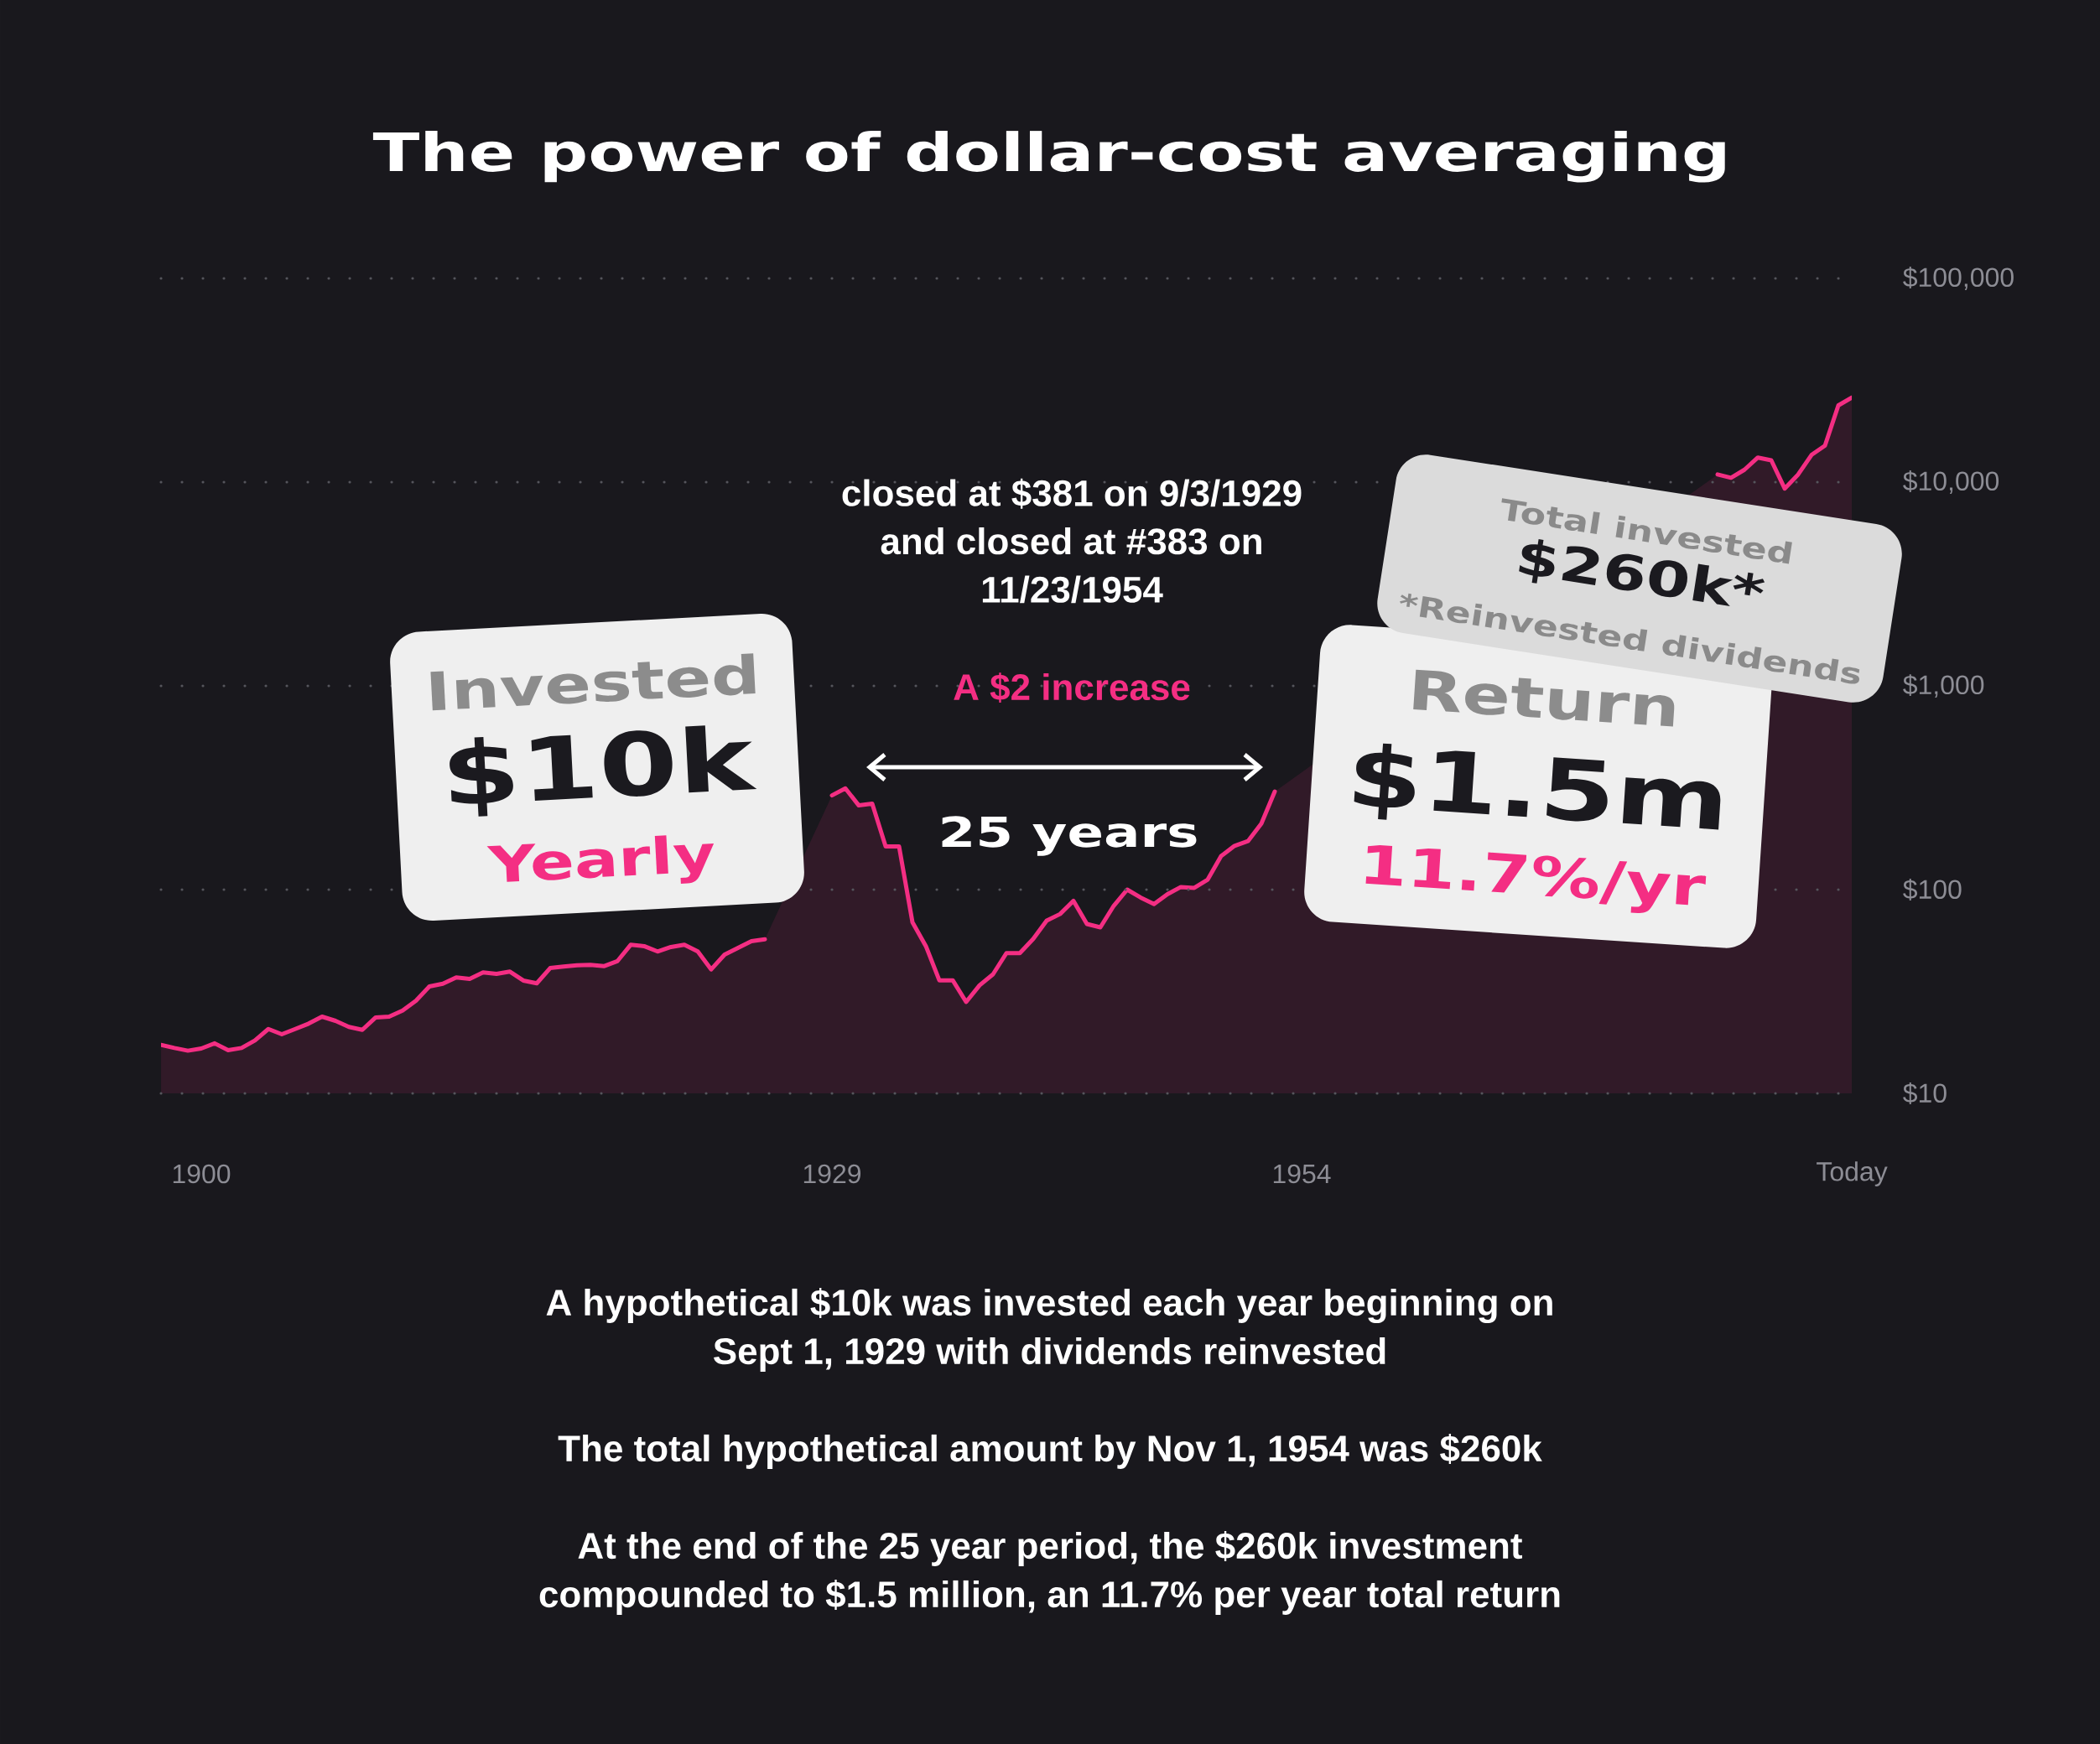 The height and width of the screenshot is (1744, 2100). I want to click on y-tick-label: $100,000, so click(1958, 278).